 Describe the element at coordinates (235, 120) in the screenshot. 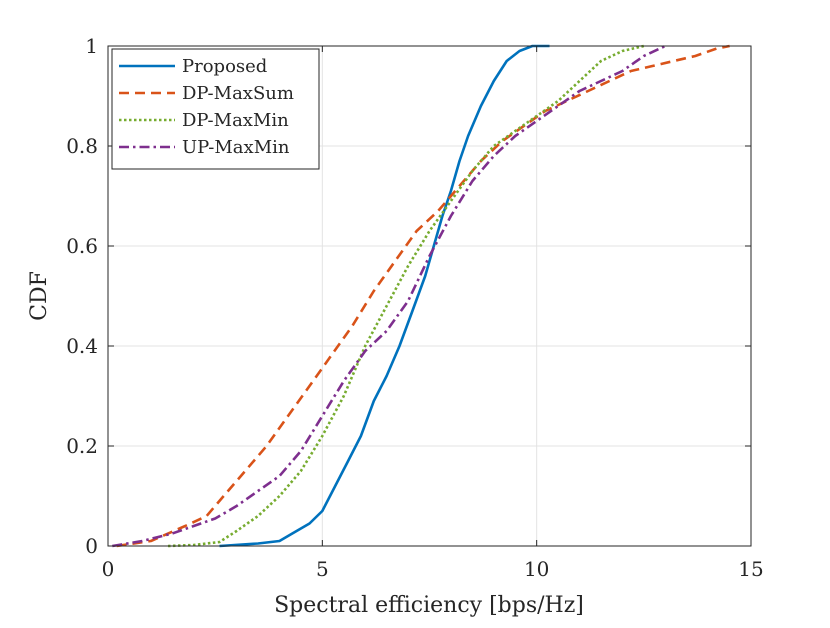

I see `legend-label-dp-maxmin: DP-MaxMin` at that location.